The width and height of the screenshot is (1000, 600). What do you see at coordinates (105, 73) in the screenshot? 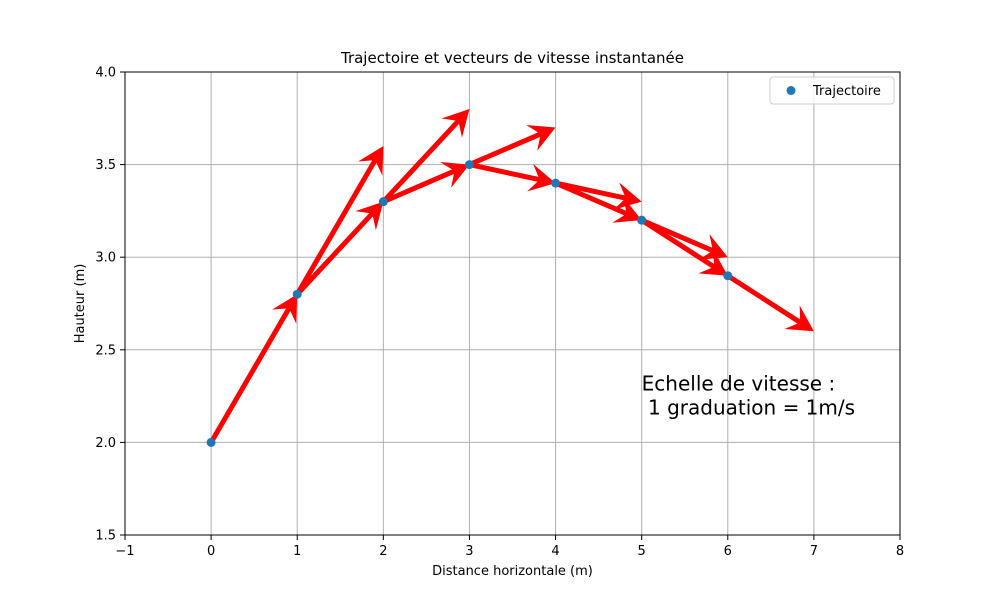
I see `y-tick-label: 4.0` at bounding box center [105, 73].